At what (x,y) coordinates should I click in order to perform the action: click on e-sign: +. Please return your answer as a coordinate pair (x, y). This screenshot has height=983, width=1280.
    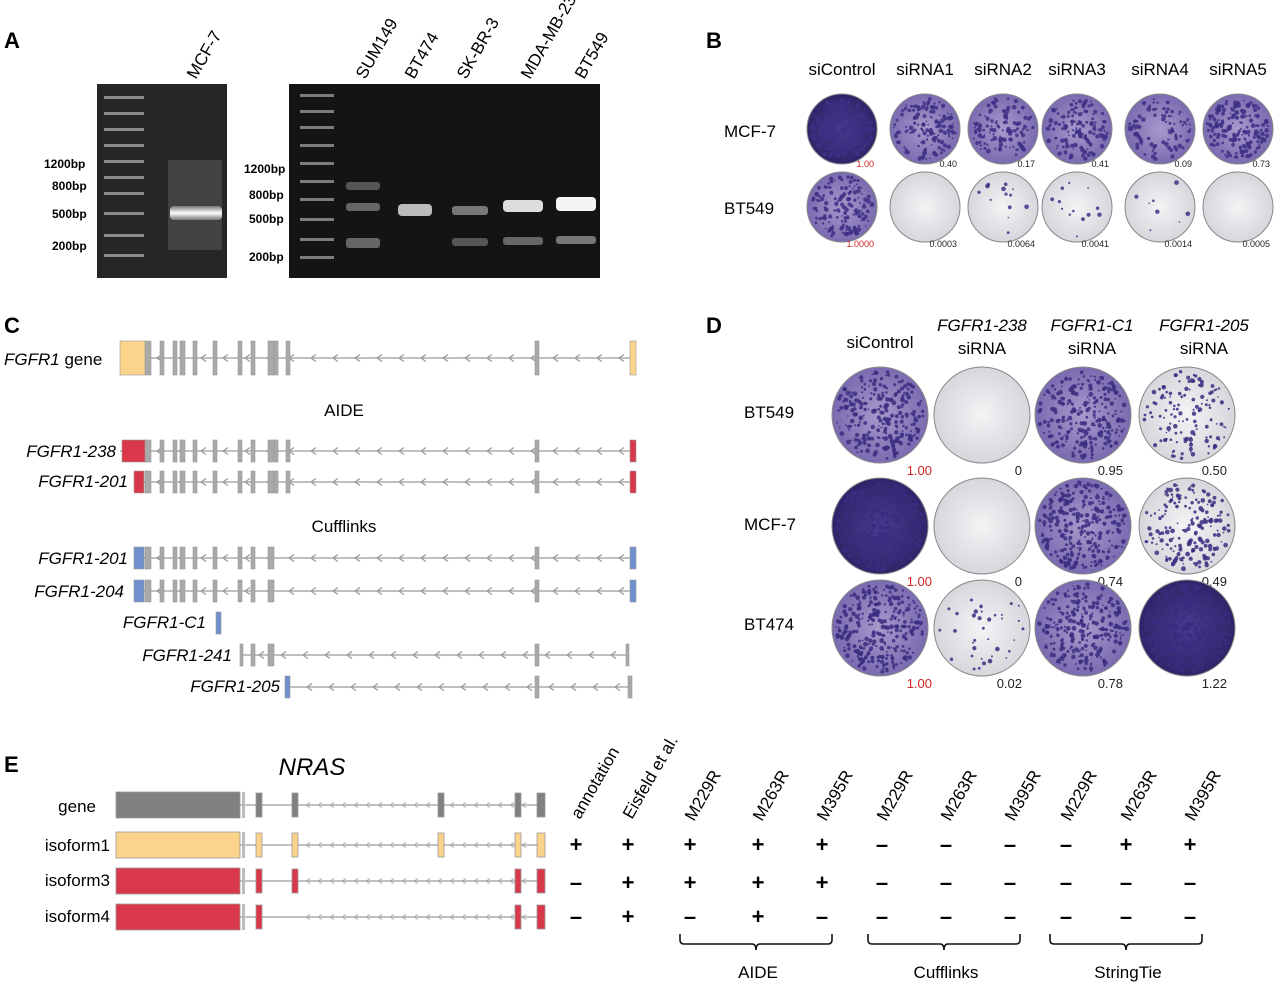
    Looking at the image, I should click on (628, 882).